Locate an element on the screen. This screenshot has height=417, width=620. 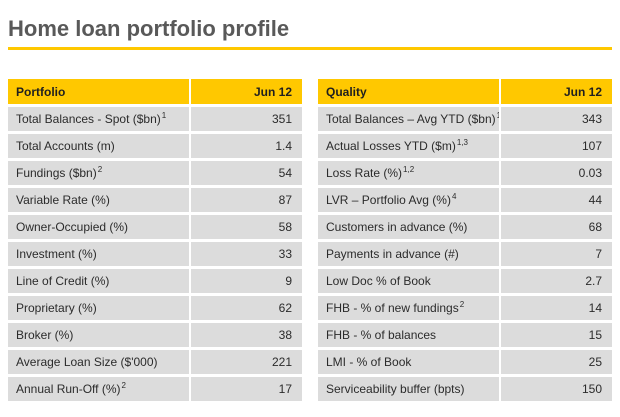
quality-header-title: Quality is located at coordinates (408, 92).